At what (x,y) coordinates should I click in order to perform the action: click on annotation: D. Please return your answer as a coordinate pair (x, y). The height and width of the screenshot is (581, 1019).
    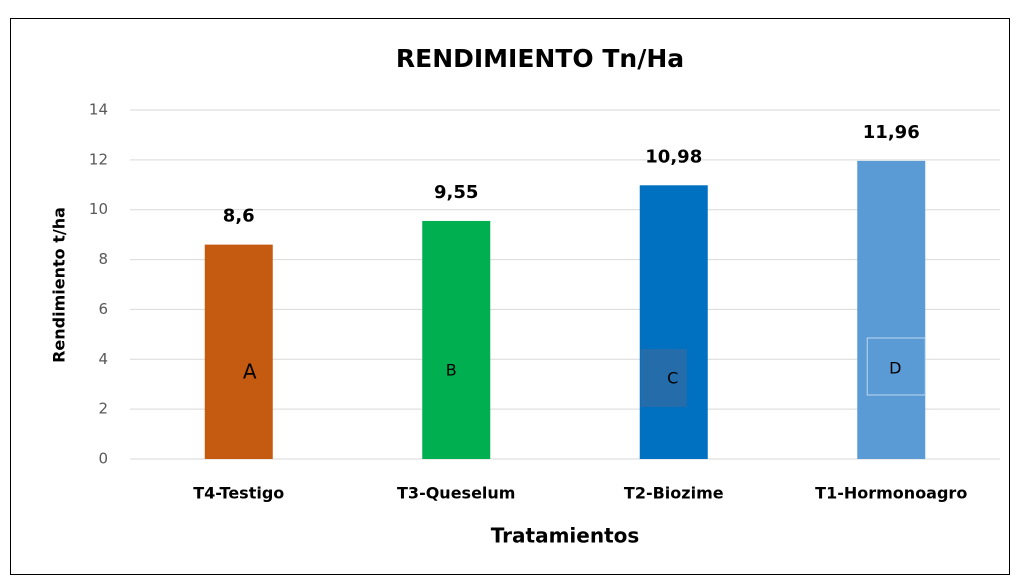
    Looking at the image, I should click on (895, 368).